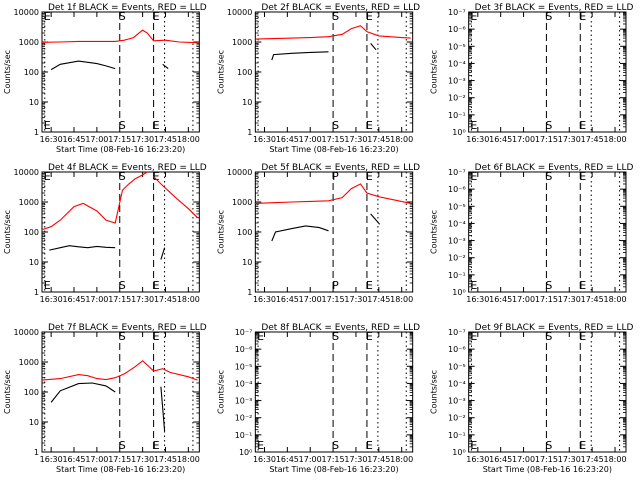 The height and width of the screenshot is (480, 640). Describe the element at coordinates (457, 435) in the screenshot. I see `y-tick-label: 10⁻¹` at that location.